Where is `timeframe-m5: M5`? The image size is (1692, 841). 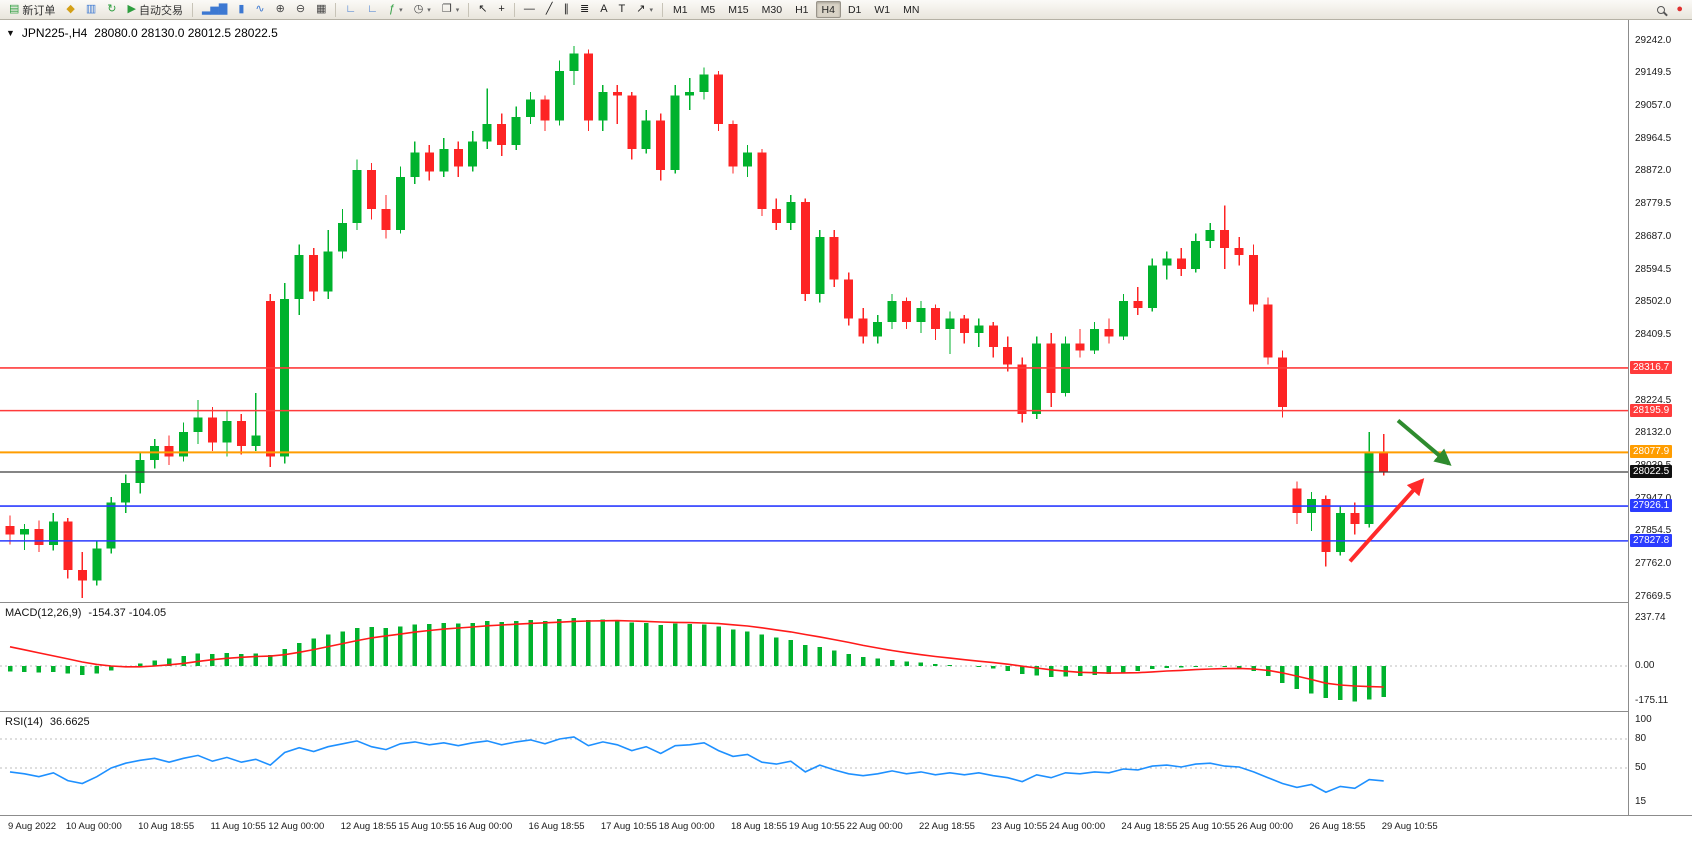
timeframe-m5: M5 is located at coordinates (708, 9).